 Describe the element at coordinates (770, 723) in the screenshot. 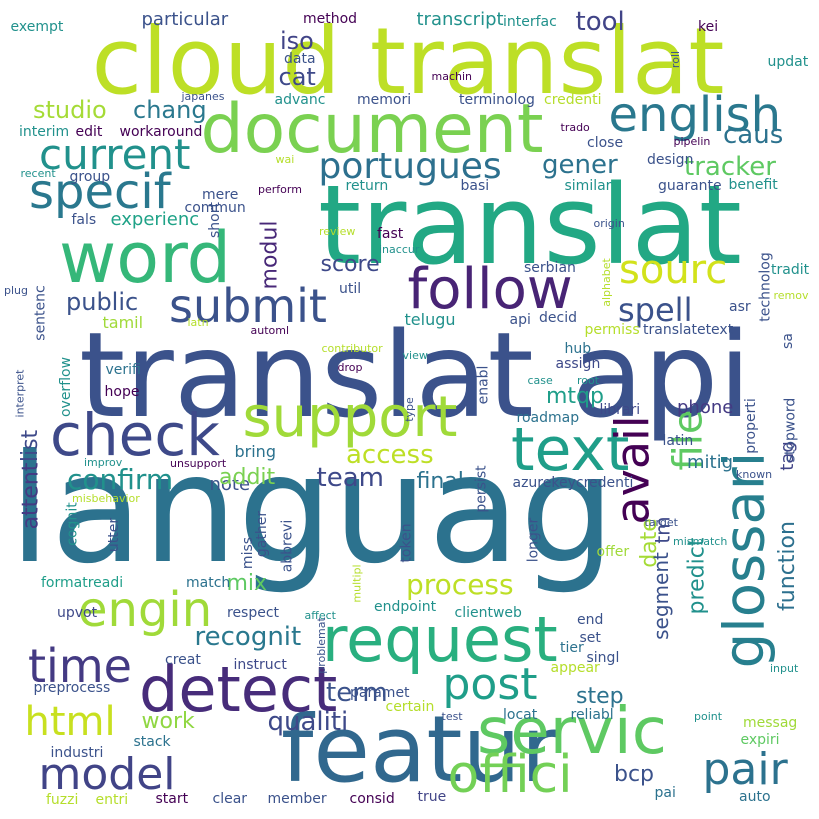

I see `word-messag: messag` at that location.